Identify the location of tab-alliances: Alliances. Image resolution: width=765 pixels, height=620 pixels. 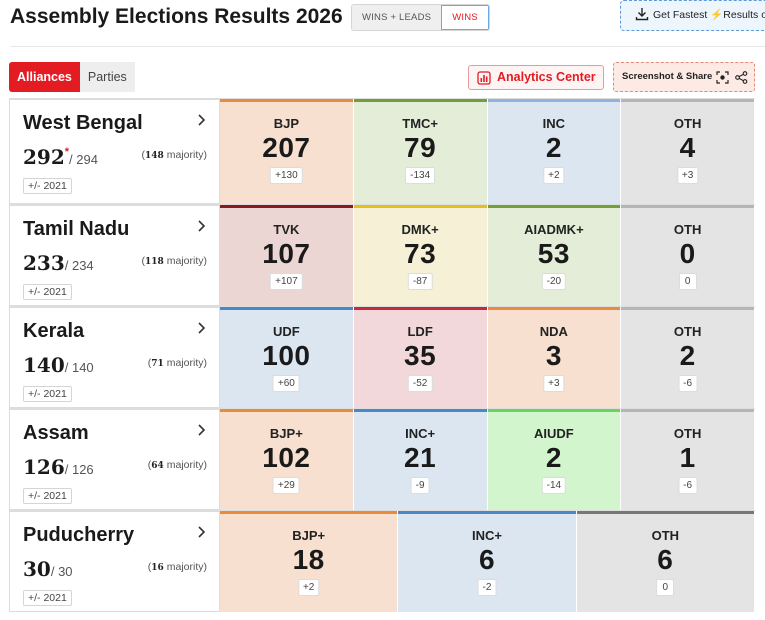
(44, 77).